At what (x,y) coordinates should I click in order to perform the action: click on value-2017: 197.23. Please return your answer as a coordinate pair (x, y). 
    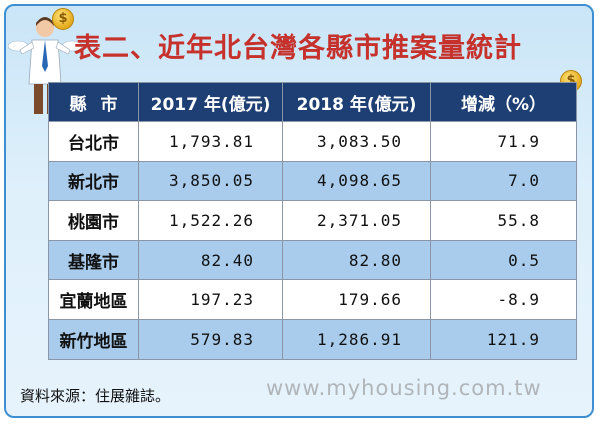
    Looking at the image, I should click on (210, 299).